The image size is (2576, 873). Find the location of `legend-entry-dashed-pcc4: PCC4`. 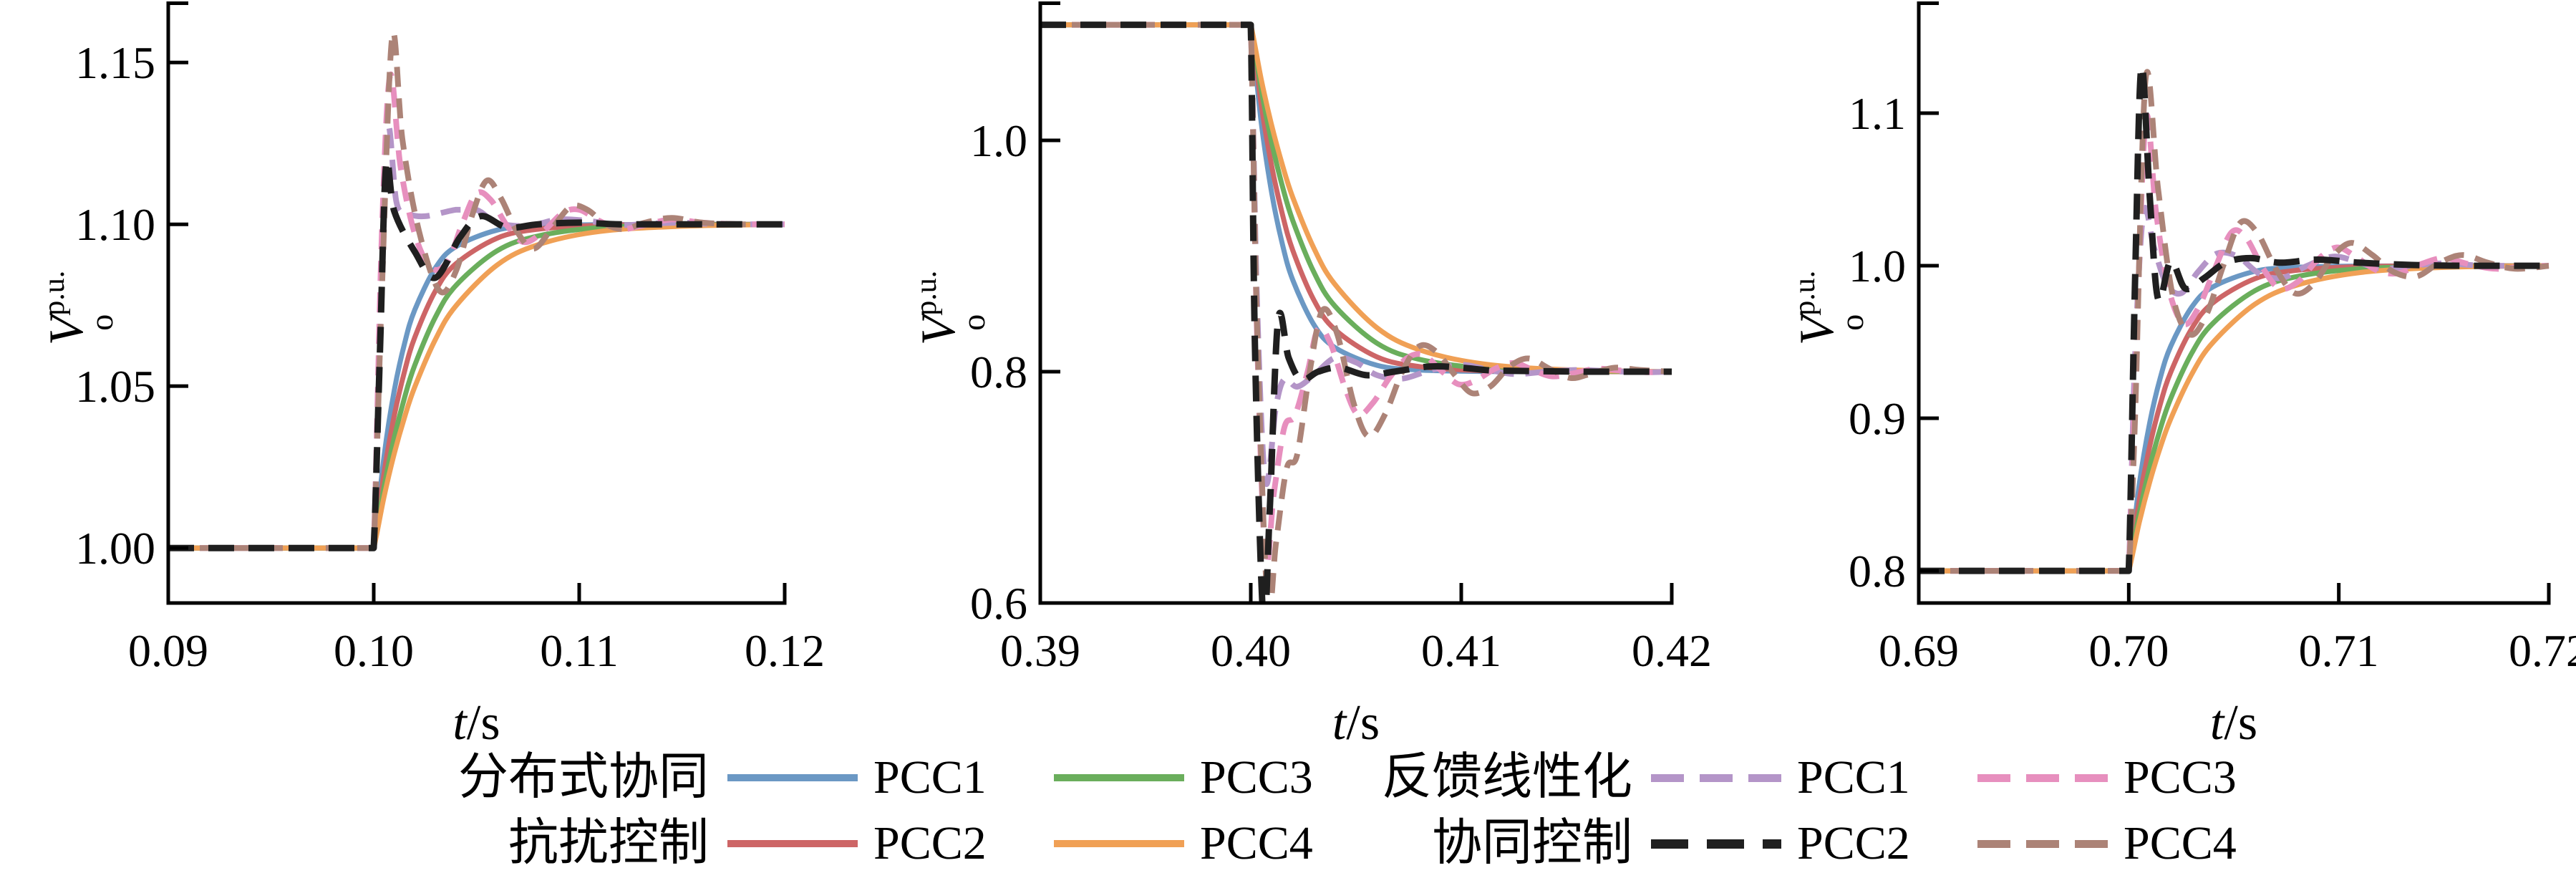

legend-entry-dashed-pcc4: PCC4 is located at coordinates (2131, 843).